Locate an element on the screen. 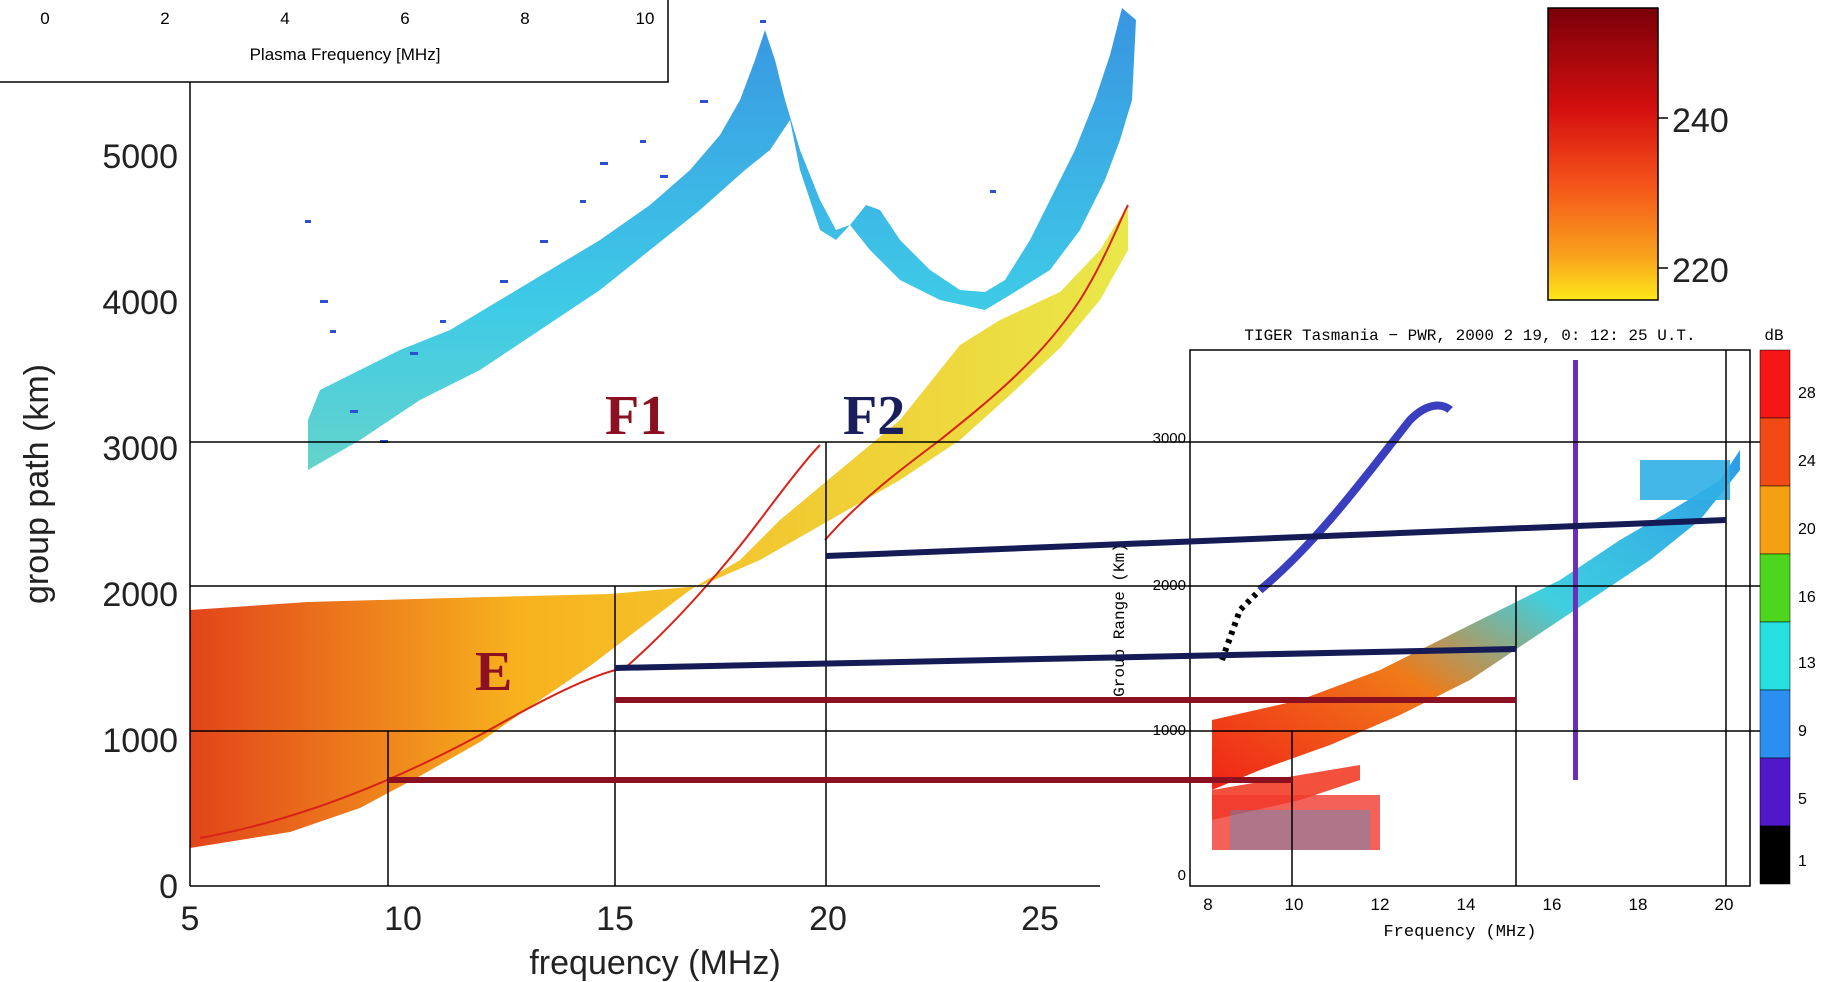 The width and height of the screenshot is (1824, 982). x-tick-25: 25 is located at coordinates (1040, 919).